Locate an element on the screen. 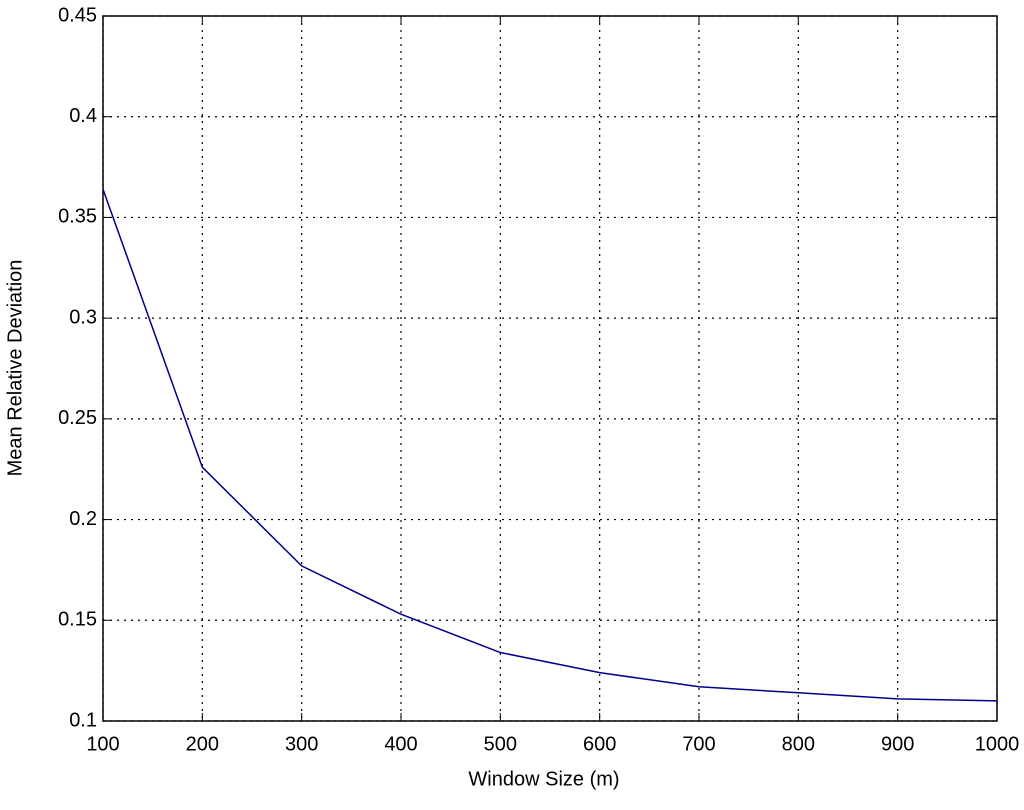  x-tick-label: 1000 is located at coordinates (997, 744).